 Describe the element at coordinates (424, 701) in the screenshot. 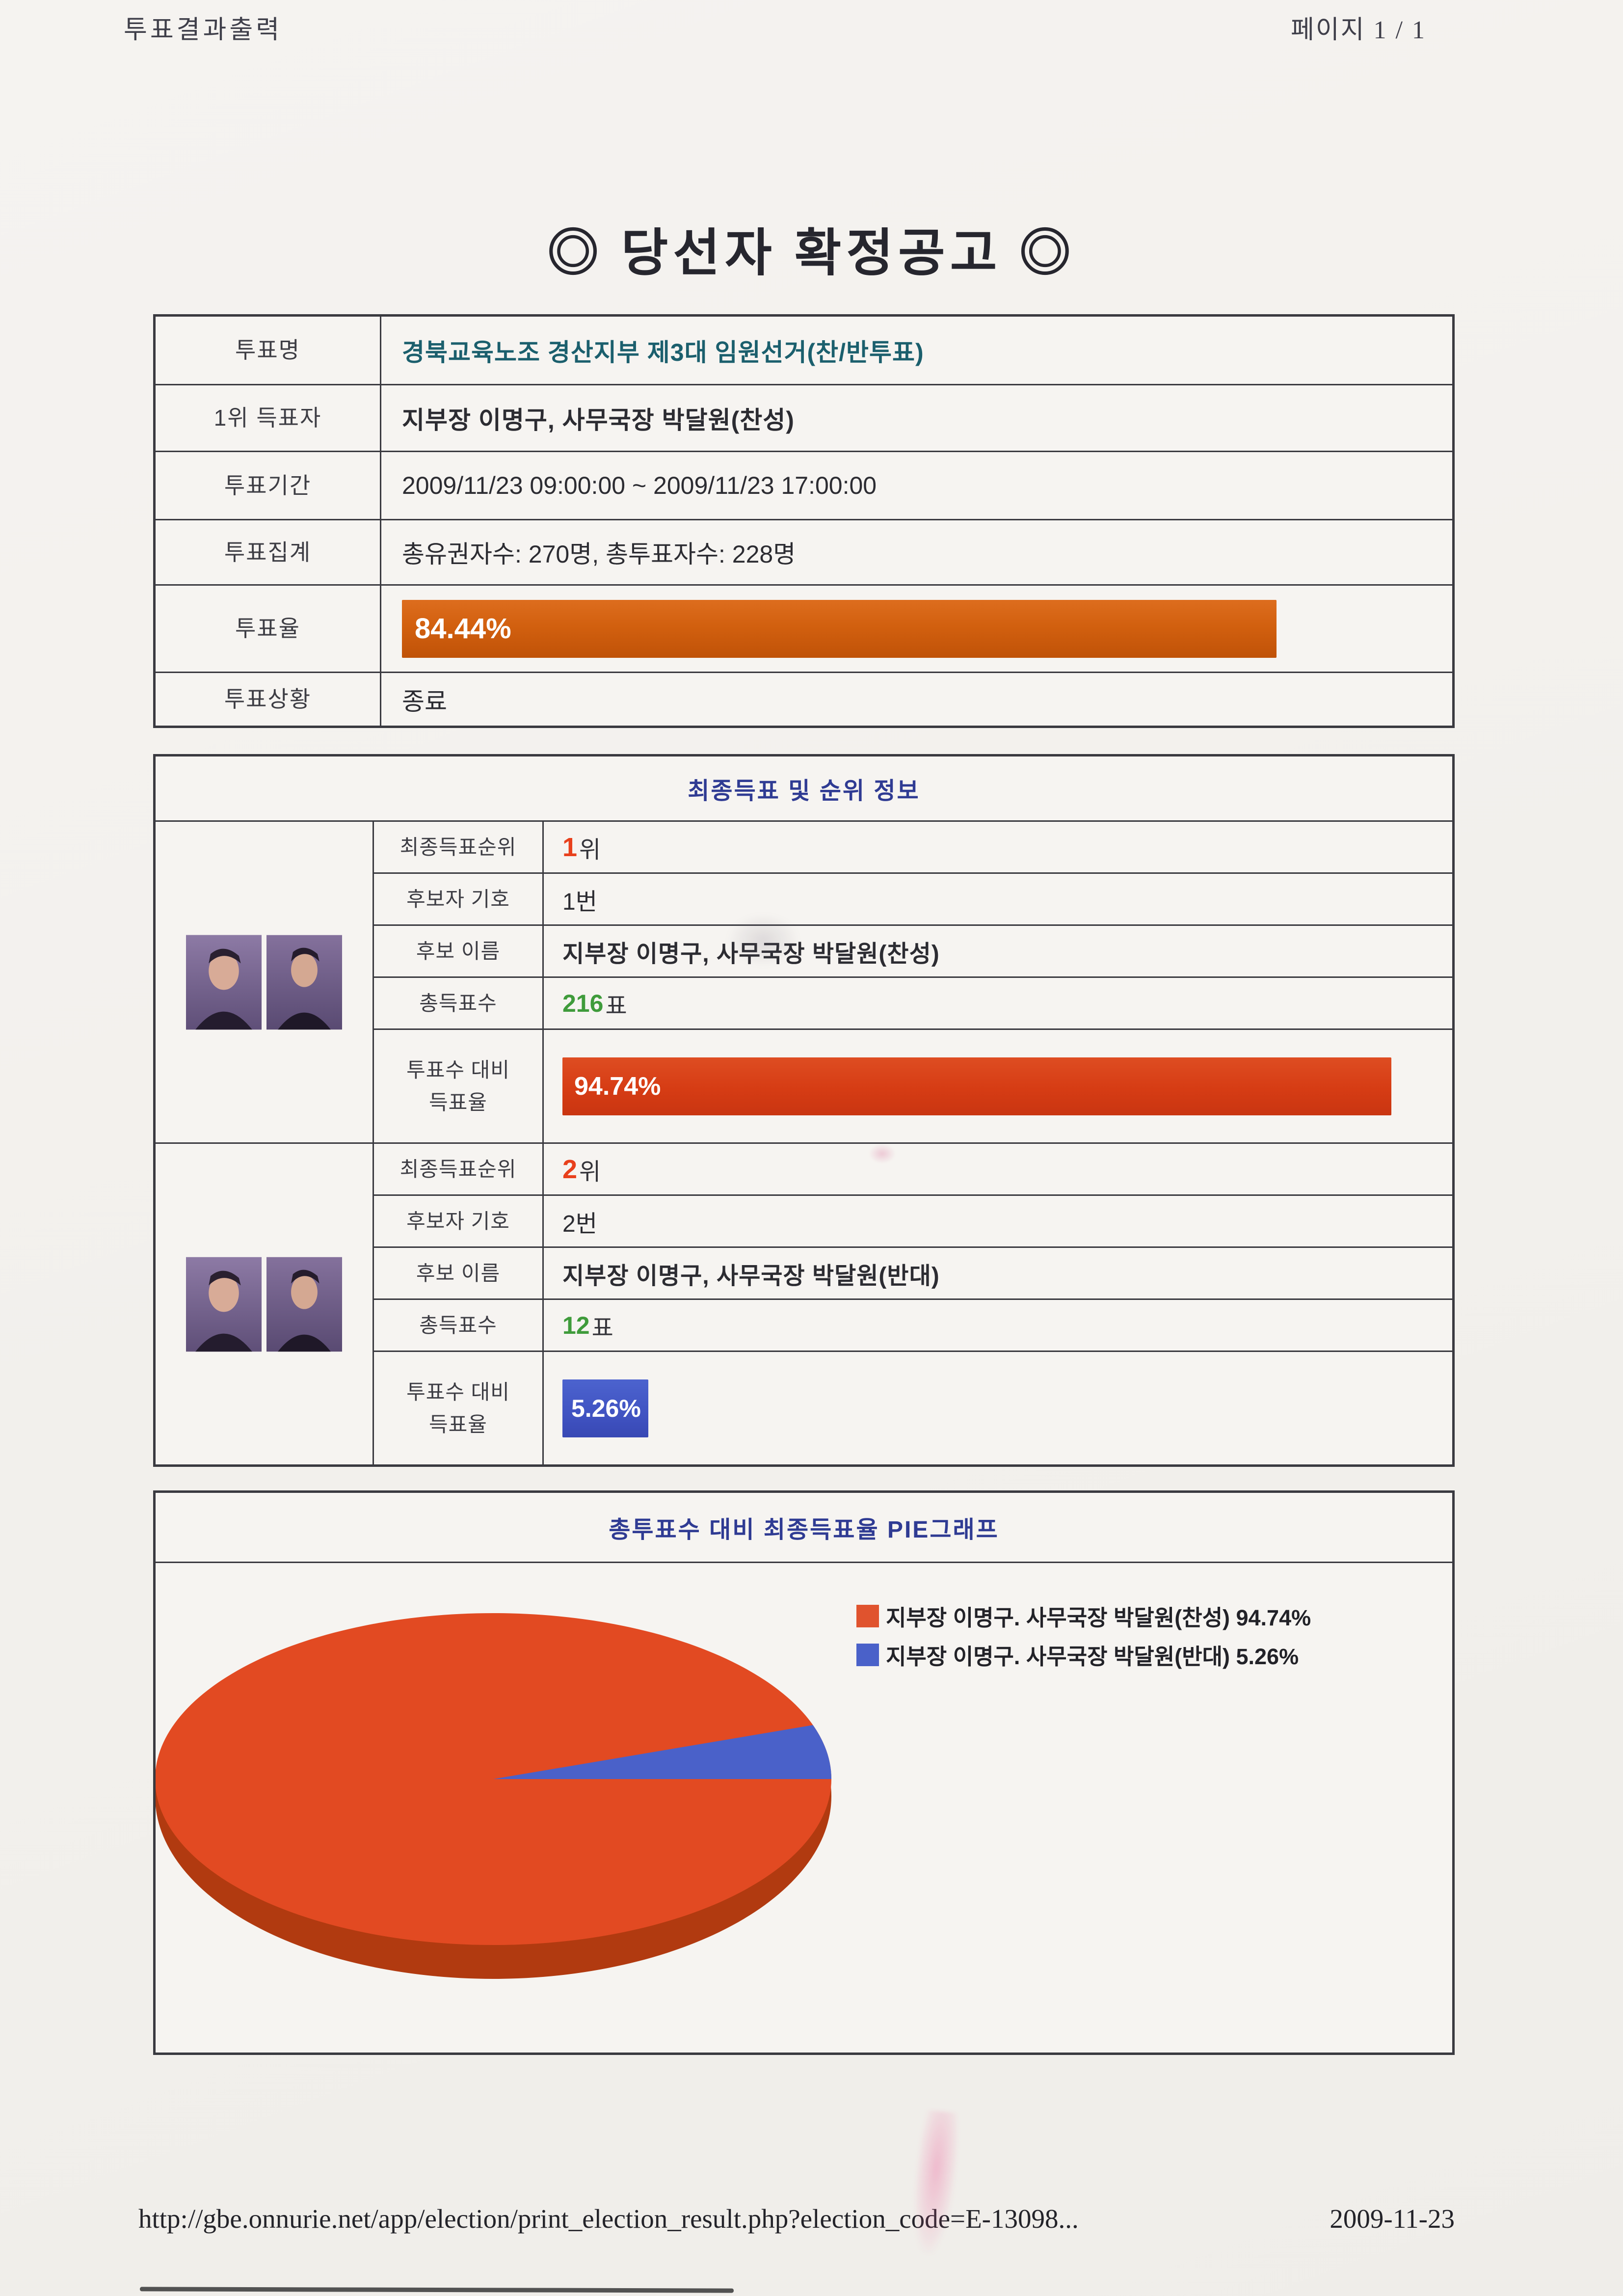

I see `vote-status-value: 종료` at that location.